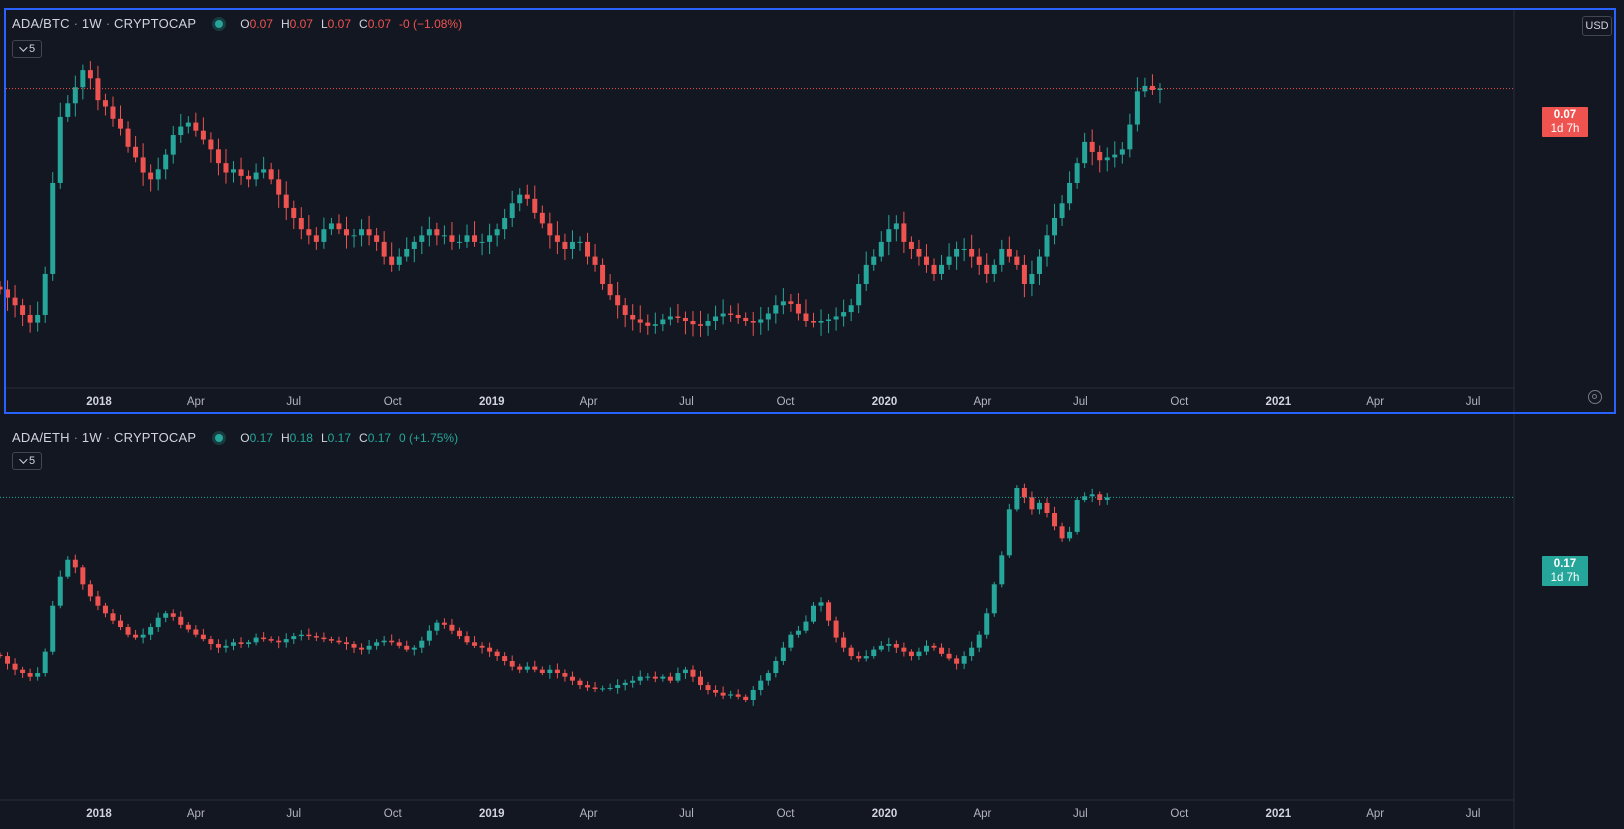 The width and height of the screenshot is (1624, 829). Describe the element at coordinates (492, 402) in the screenshot. I see `time-axis-tick-label: 2019` at that location.